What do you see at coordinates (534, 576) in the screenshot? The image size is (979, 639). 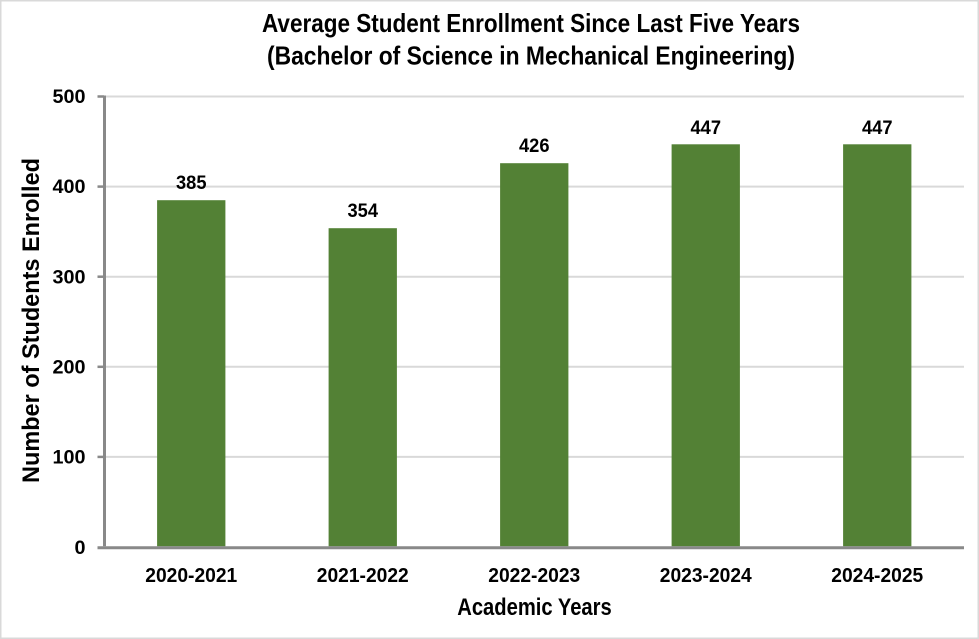 I see `svg-text: 2022-2023` at bounding box center [534, 576].